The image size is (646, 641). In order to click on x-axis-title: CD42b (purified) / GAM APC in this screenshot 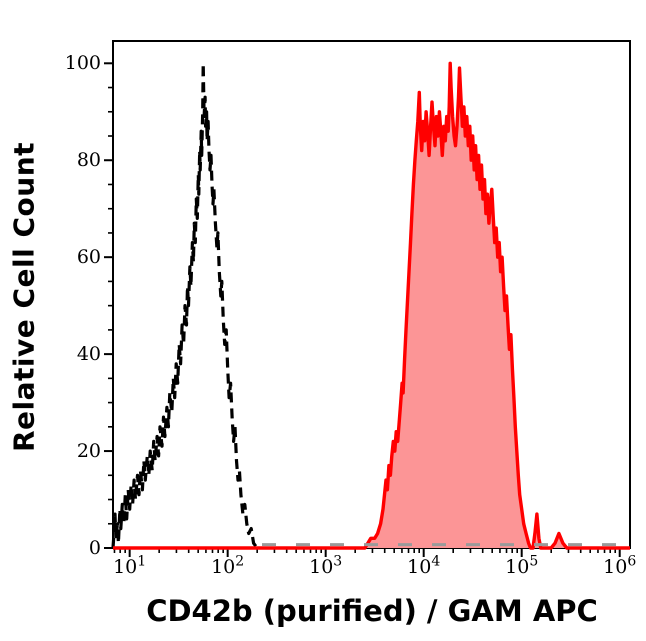, I will do `click(372, 611)`.